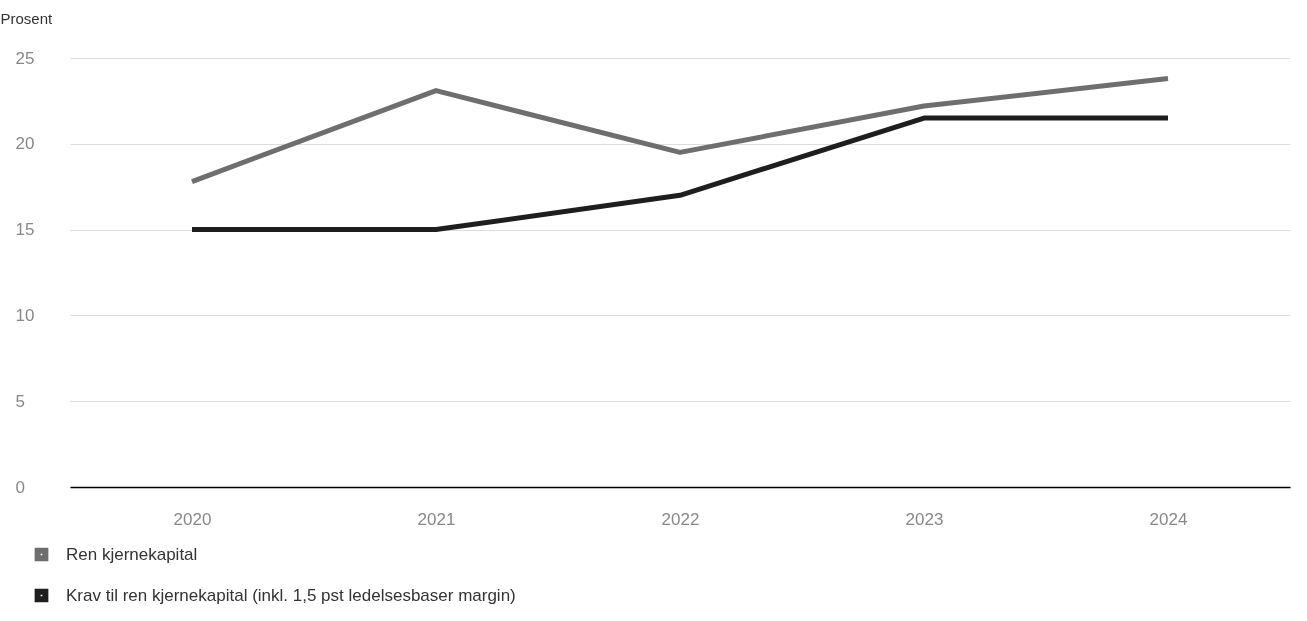 Image resolution: width=1307 pixels, height=621 pixels. What do you see at coordinates (436, 519) in the screenshot?
I see `x-tick-label: 2021` at bounding box center [436, 519].